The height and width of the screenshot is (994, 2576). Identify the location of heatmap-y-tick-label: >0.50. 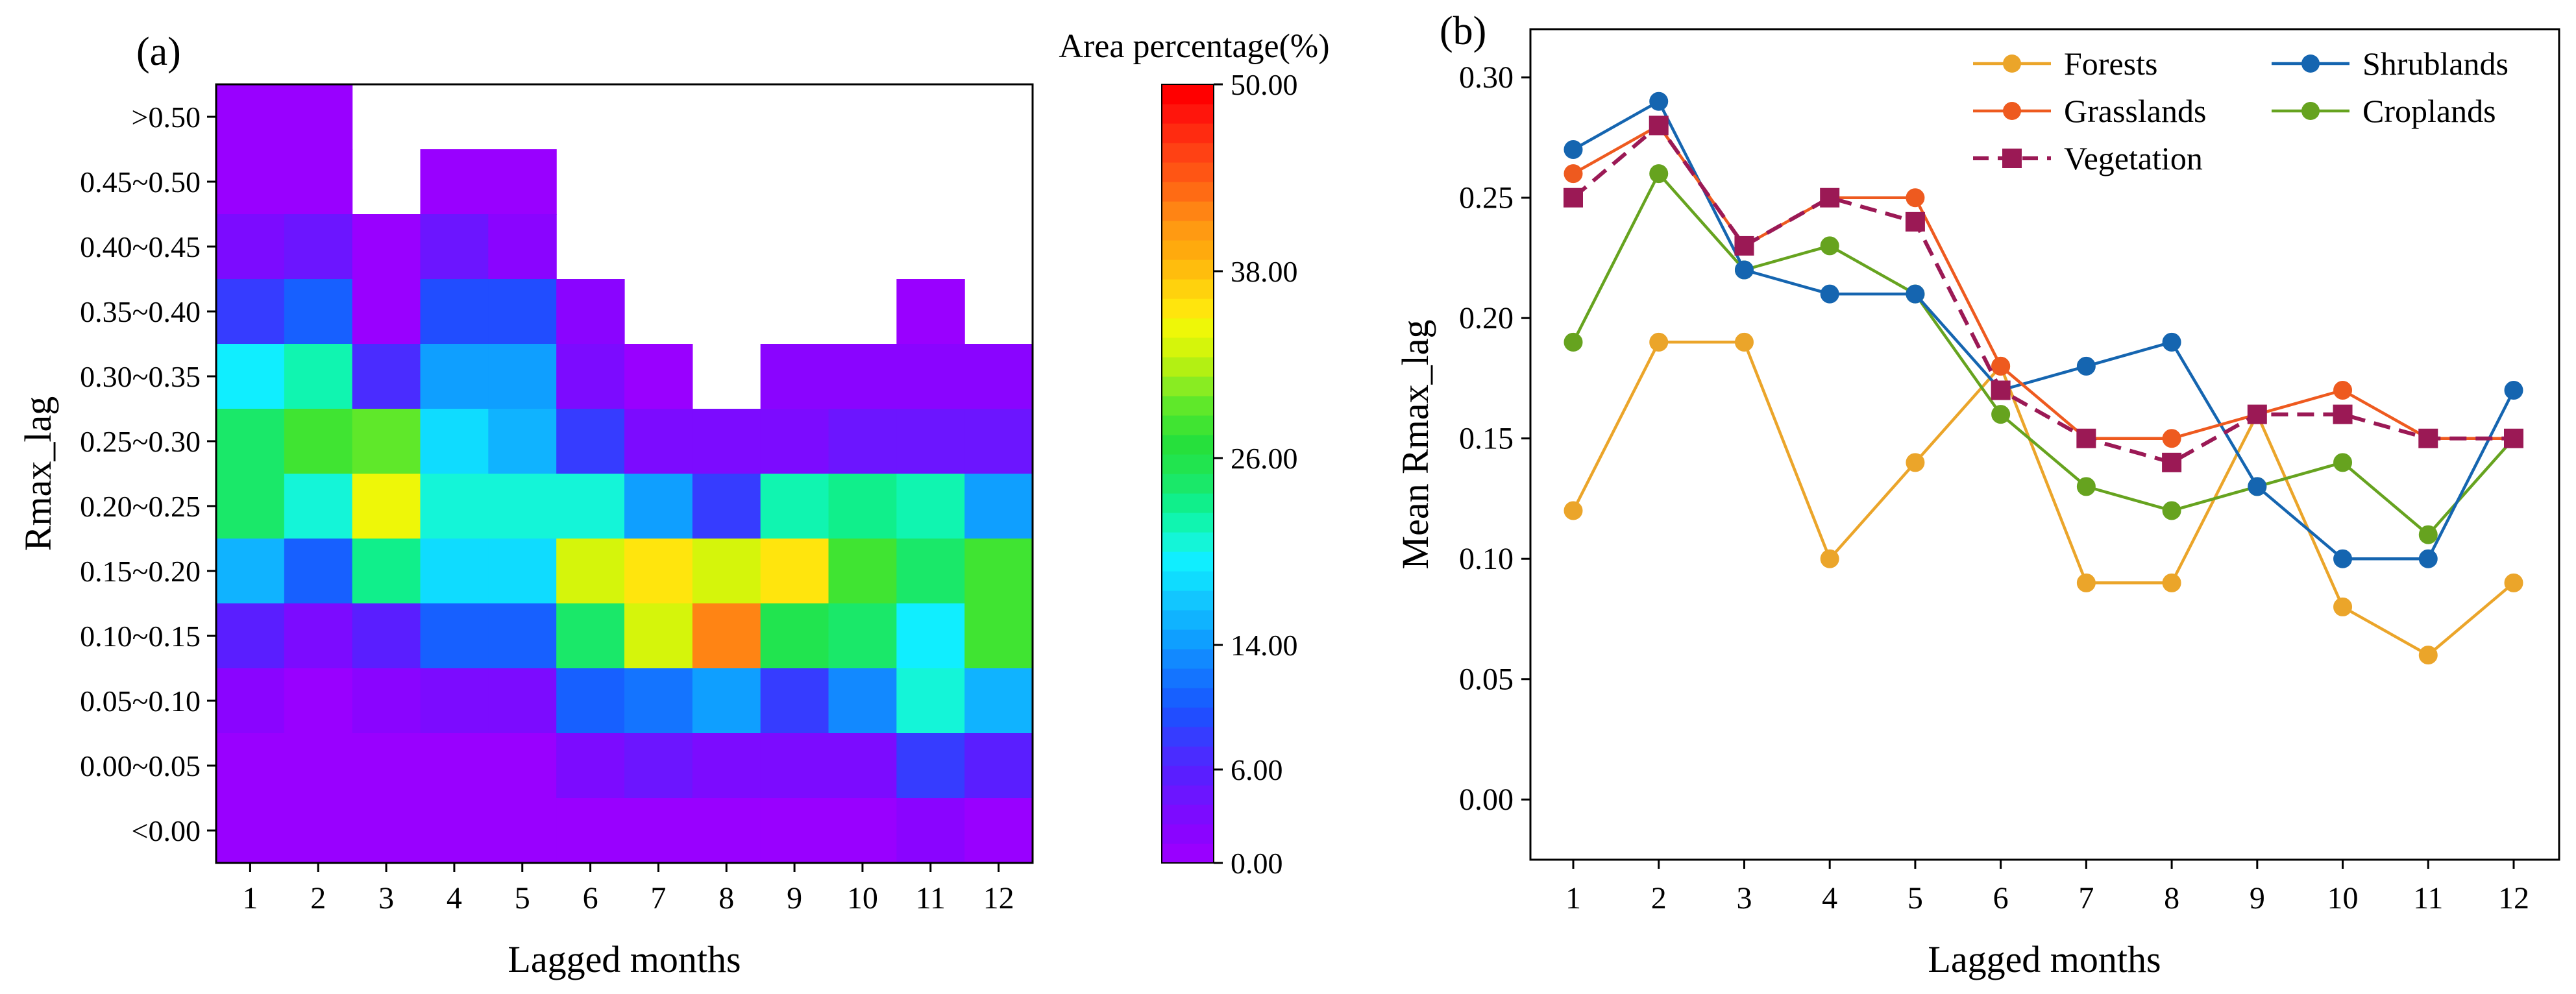
(166, 117).